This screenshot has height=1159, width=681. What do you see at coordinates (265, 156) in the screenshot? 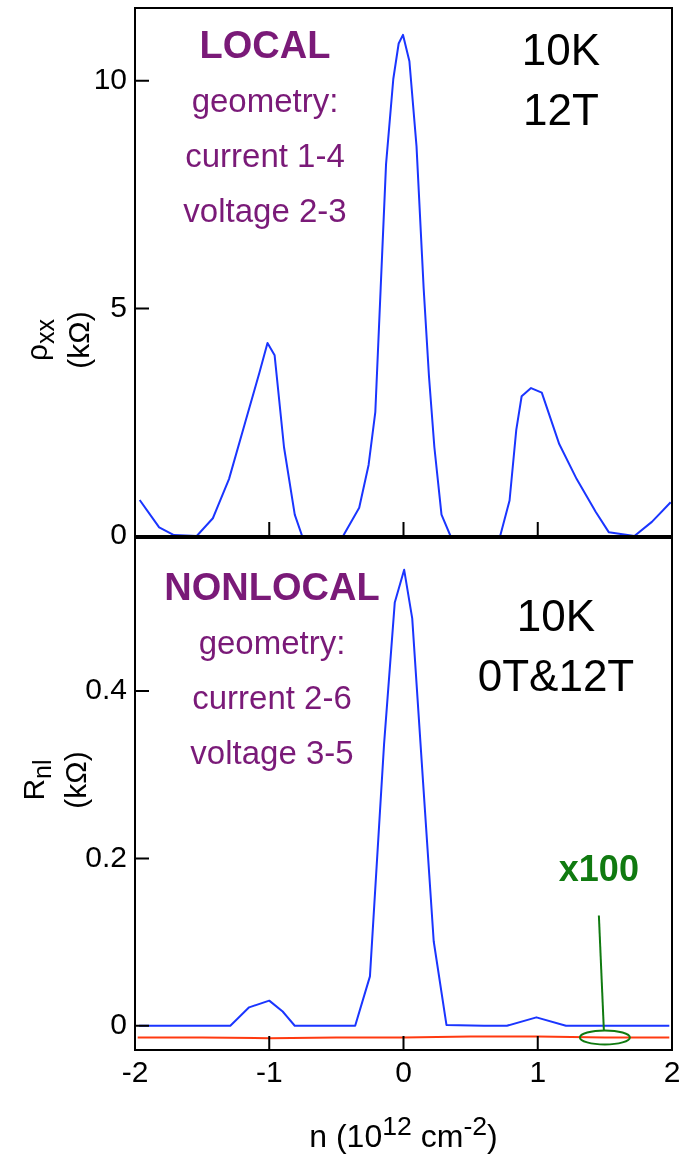
I see `annotation: current 1-4` at bounding box center [265, 156].